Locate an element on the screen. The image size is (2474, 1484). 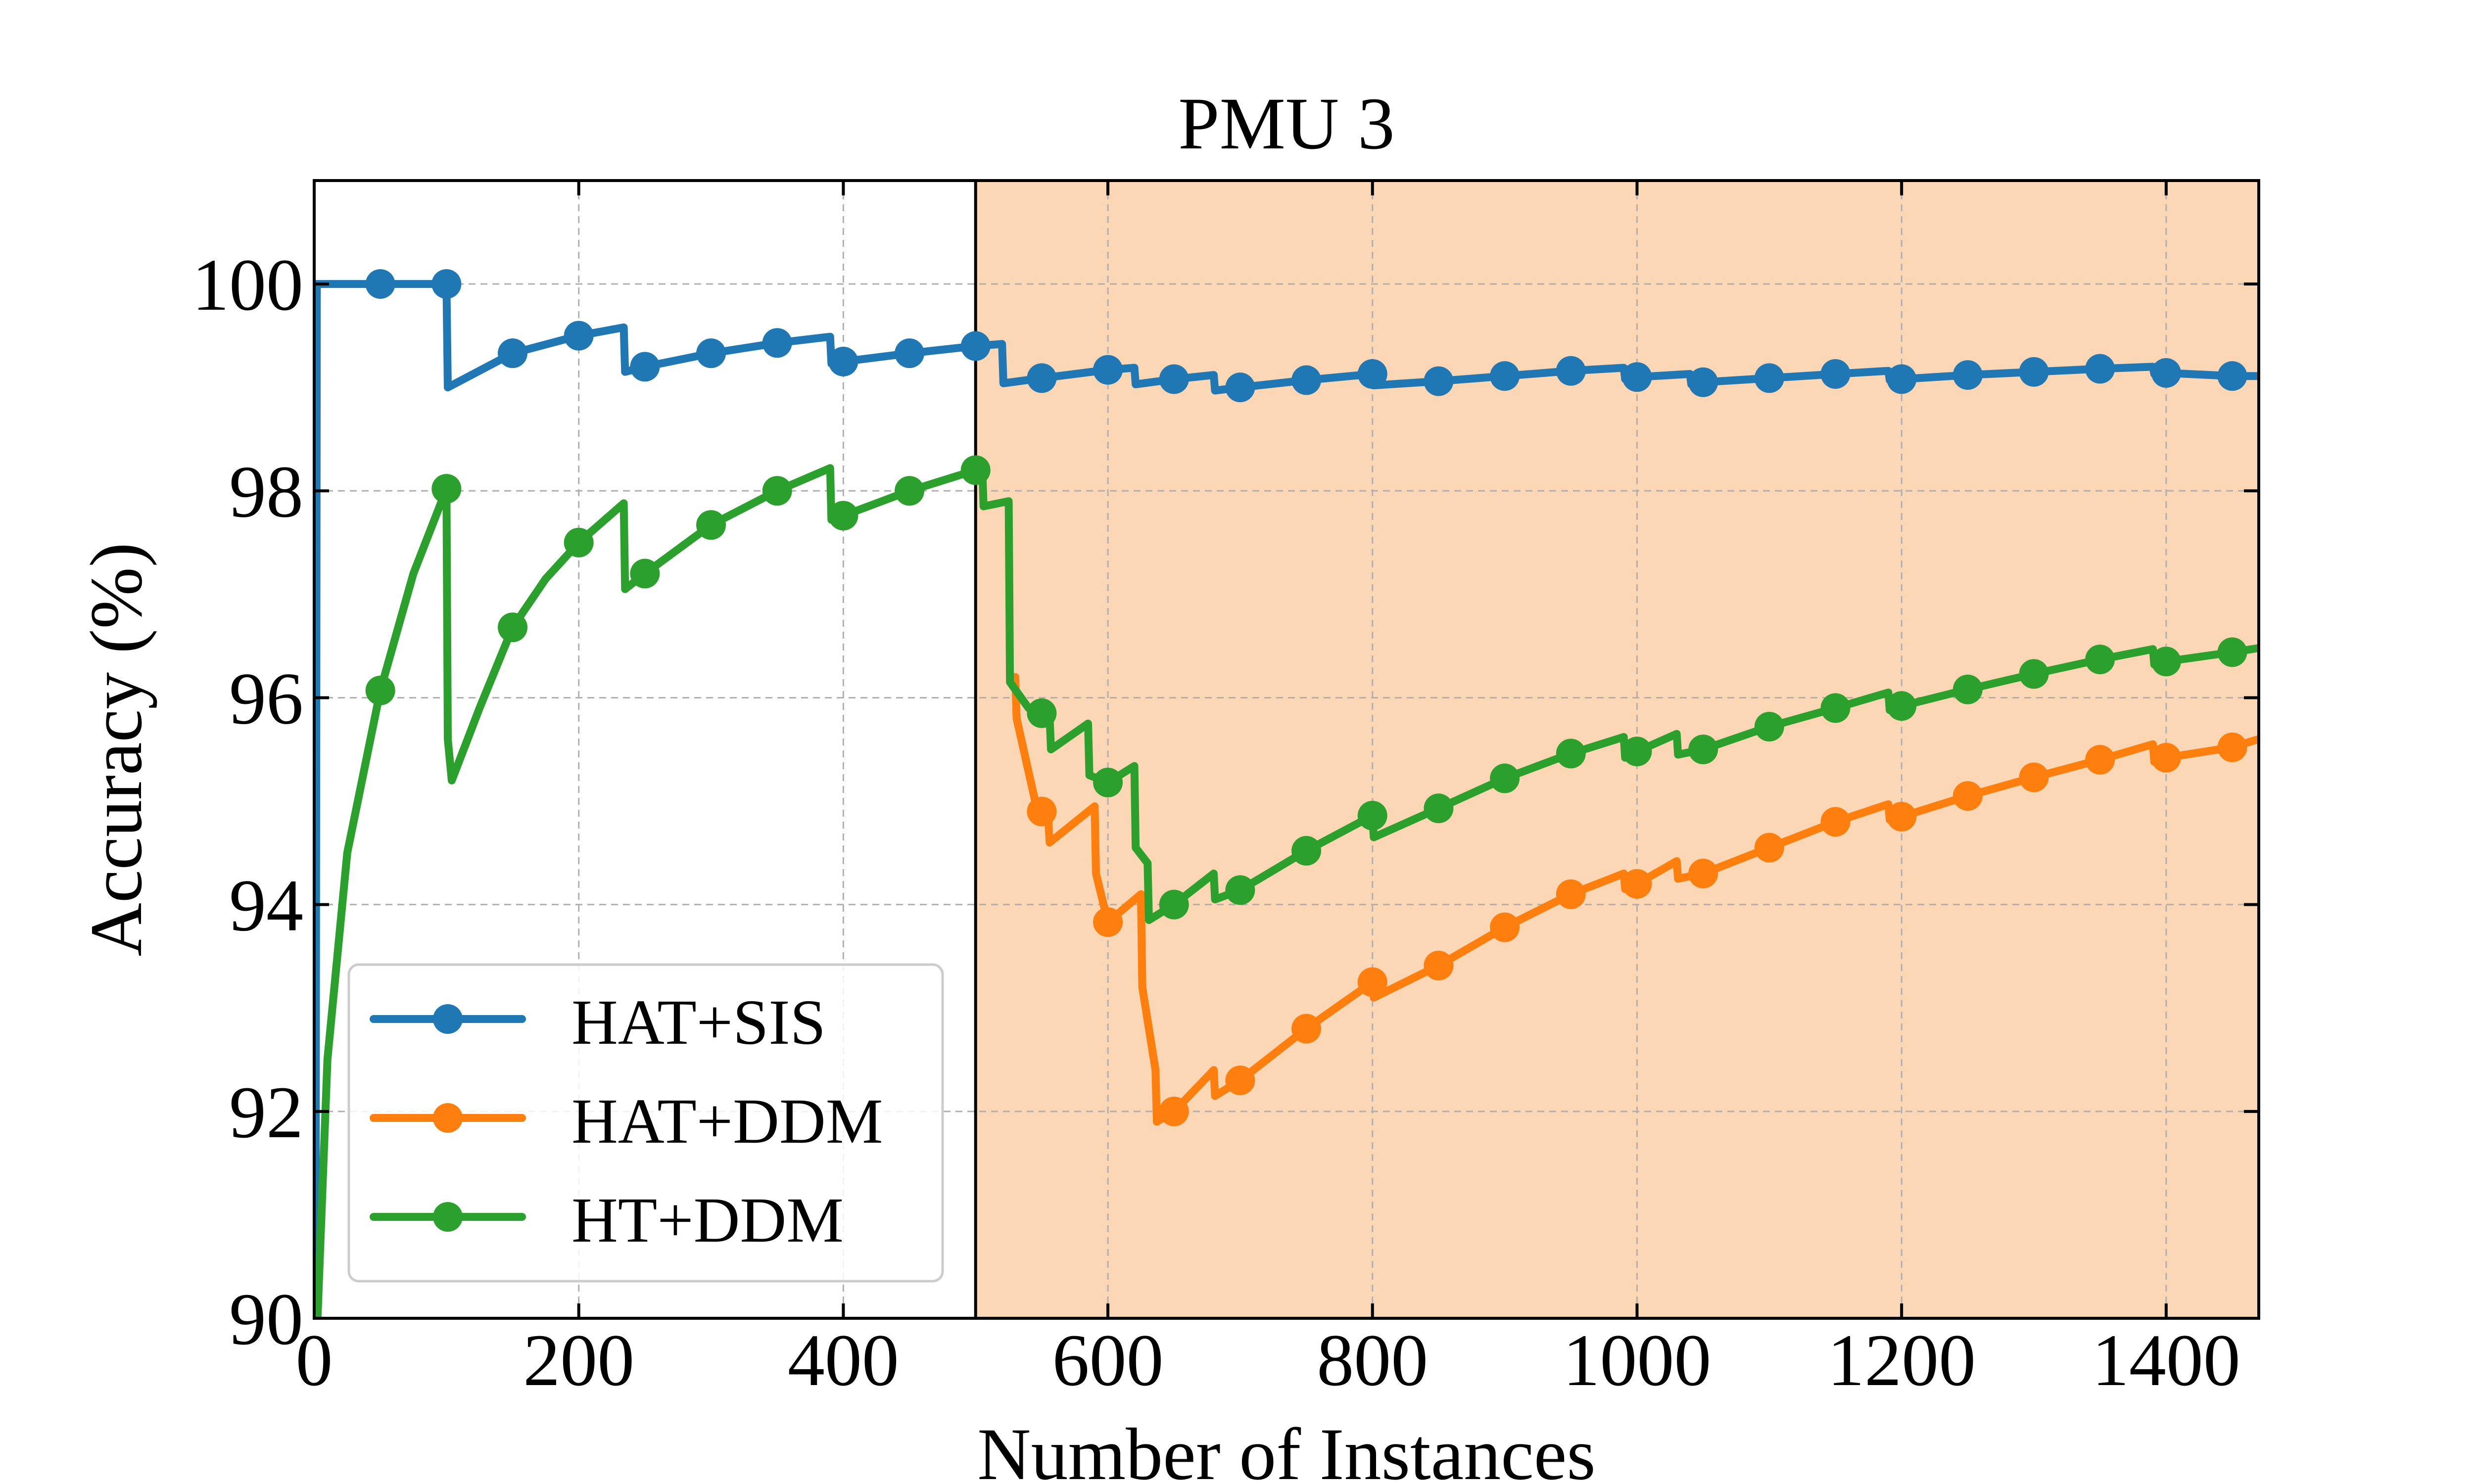
y-axis-label: Accuracy (%) is located at coordinates (116, 750).